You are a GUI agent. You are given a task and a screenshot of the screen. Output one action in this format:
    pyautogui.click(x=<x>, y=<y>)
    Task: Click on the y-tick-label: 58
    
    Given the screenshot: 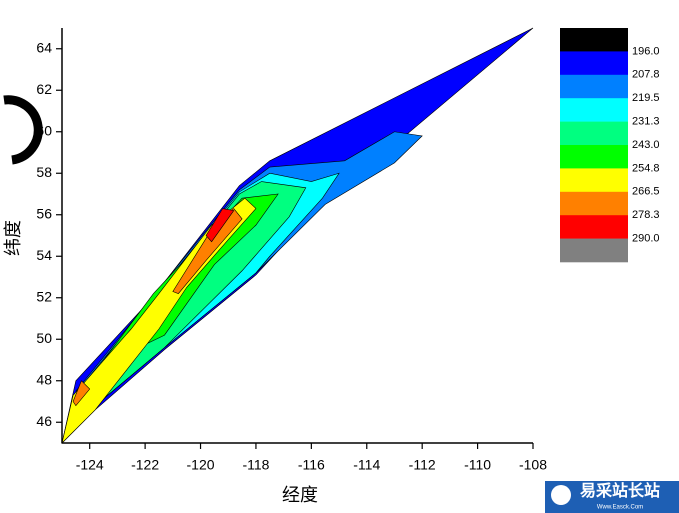 What is the action you would take?
    pyautogui.click(x=44, y=172)
    